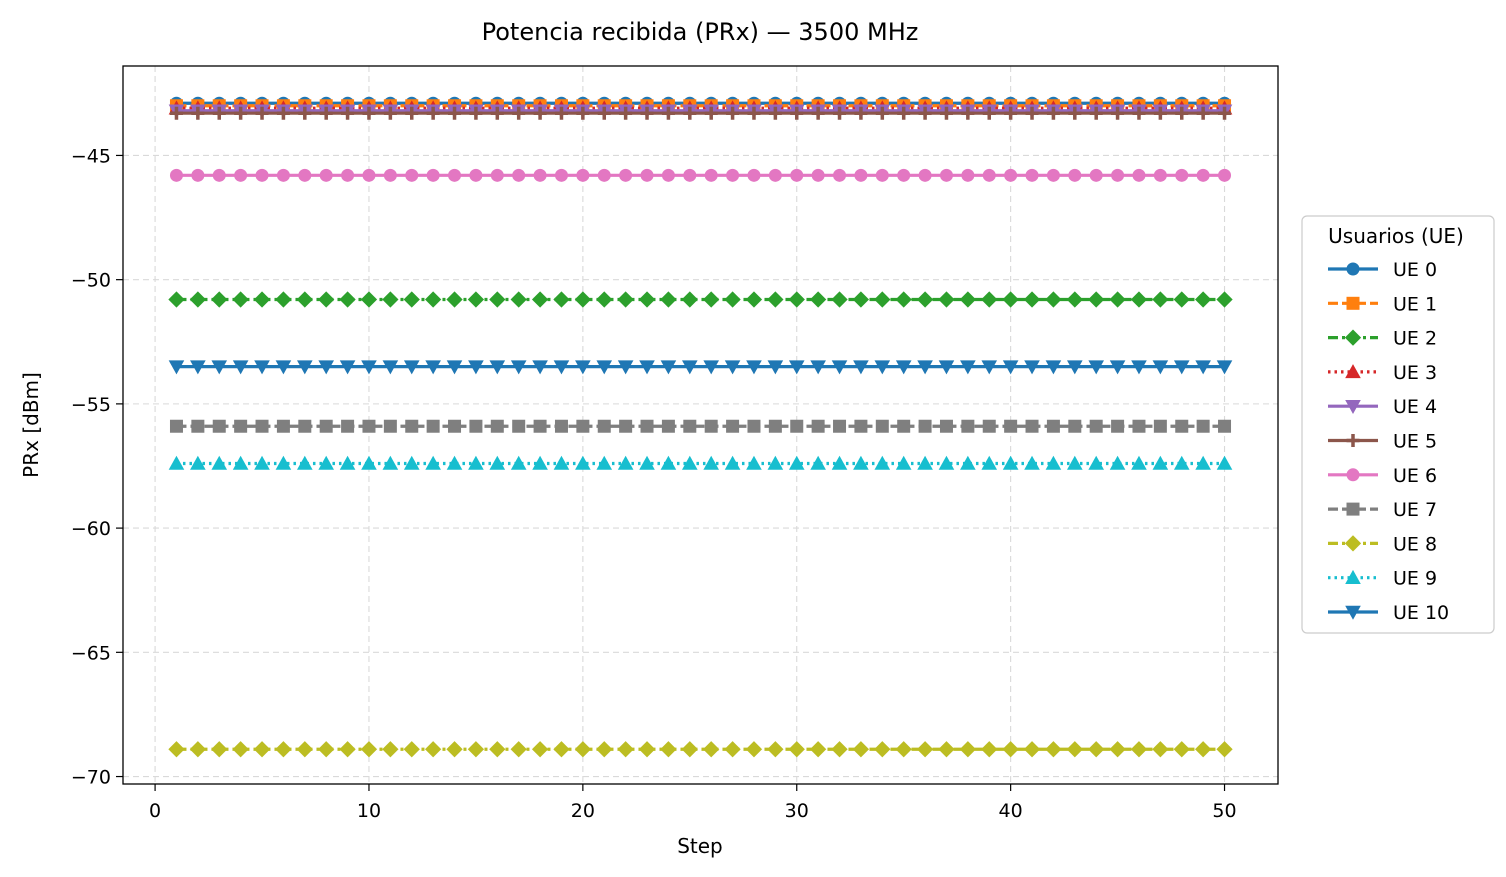  I want to click on x-tick-label: 50, so click(1224, 811).